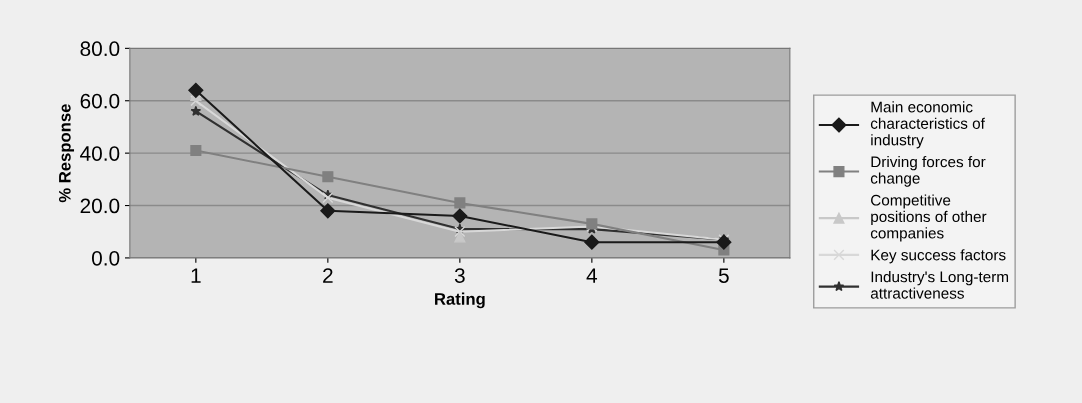  What do you see at coordinates (100, 49) in the screenshot?
I see `y-tick-label: 80.0` at bounding box center [100, 49].